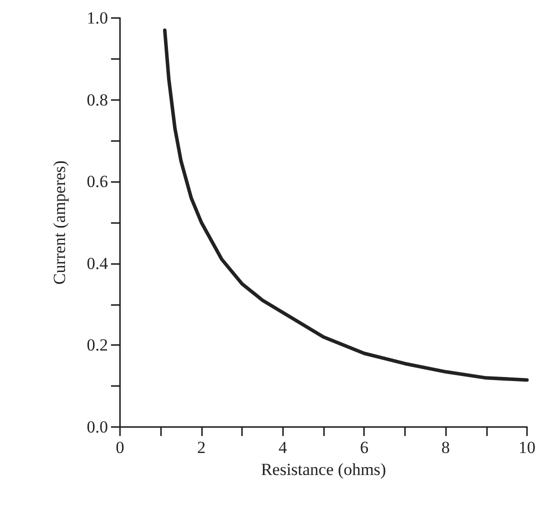 This screenshot has height=513, width=542. I want to click on x-tick-label: 8, so click(445, 447).